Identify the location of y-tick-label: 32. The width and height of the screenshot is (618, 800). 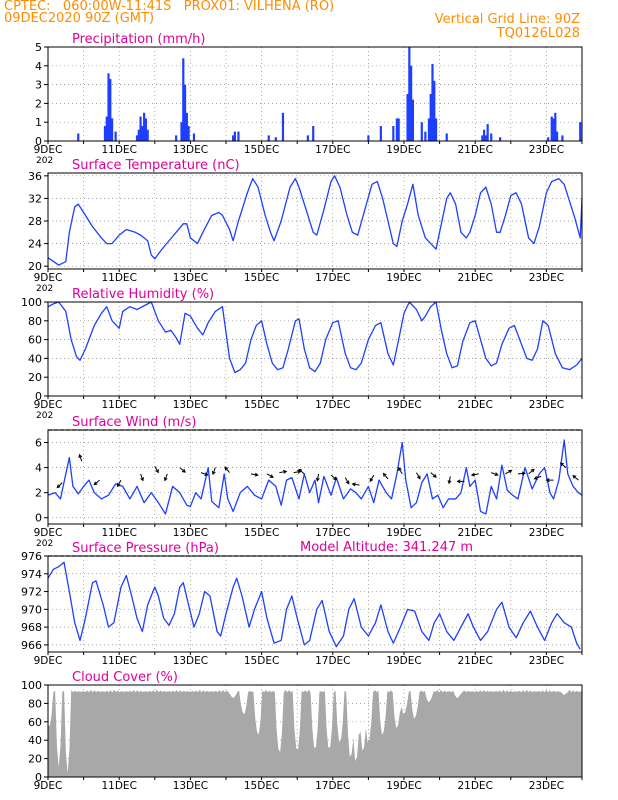
(35, 198).